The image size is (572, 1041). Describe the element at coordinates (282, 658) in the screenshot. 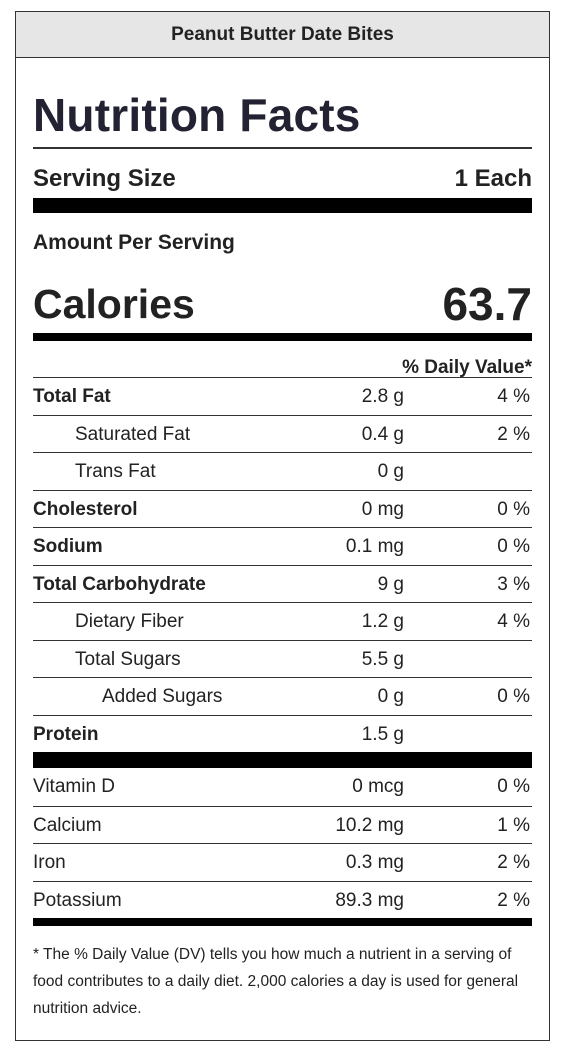

I see `nutrient-row: Total Sugars 5.5 g` at that location.